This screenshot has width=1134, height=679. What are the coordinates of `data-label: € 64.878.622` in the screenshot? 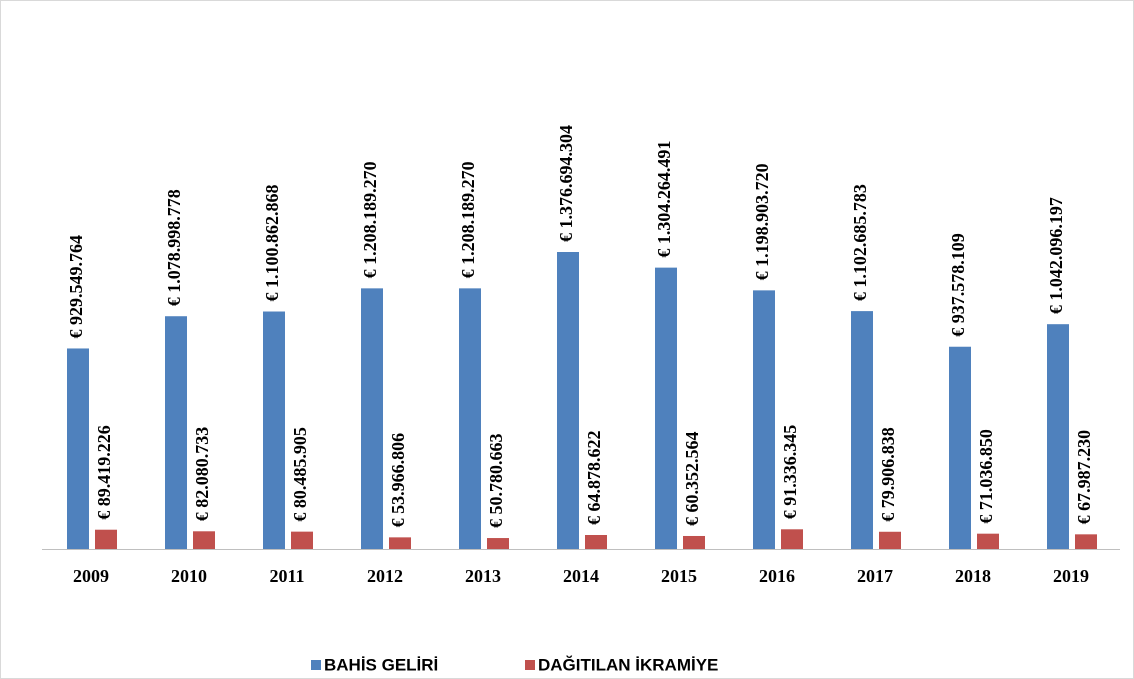 It's located at (594, 478).